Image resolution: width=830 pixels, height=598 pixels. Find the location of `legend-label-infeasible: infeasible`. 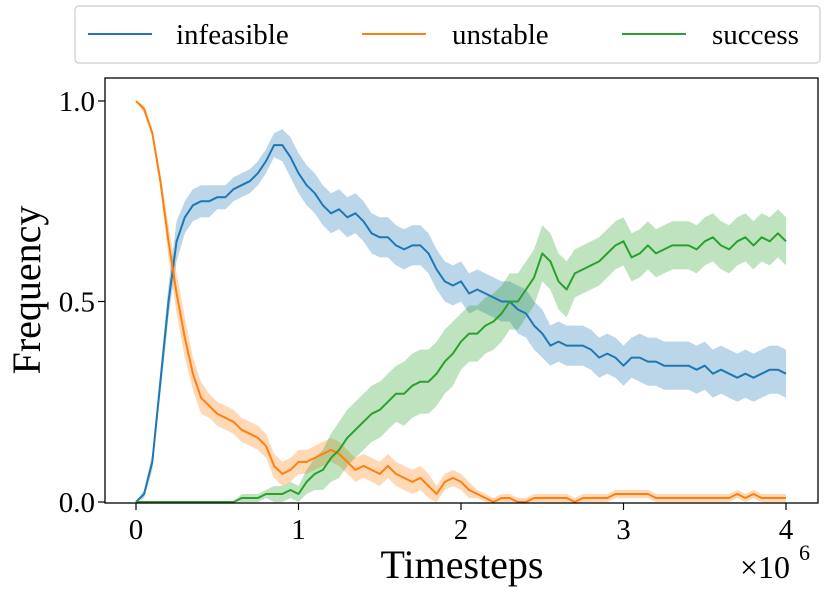

legend-label-infeasible: infeasible is located at coordinates (232, 35).